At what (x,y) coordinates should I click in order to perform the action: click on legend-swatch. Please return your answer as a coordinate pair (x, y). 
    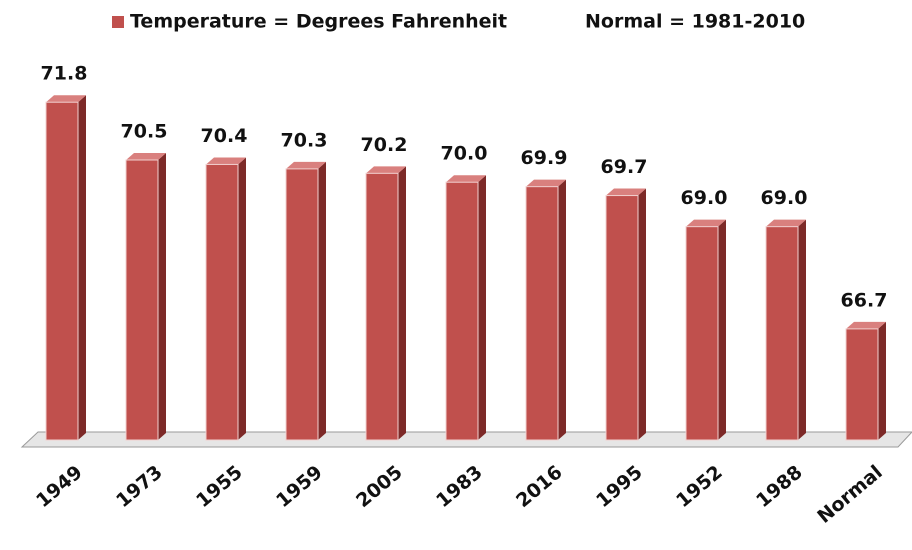
    Looking at the image, I should click on (118, 22).